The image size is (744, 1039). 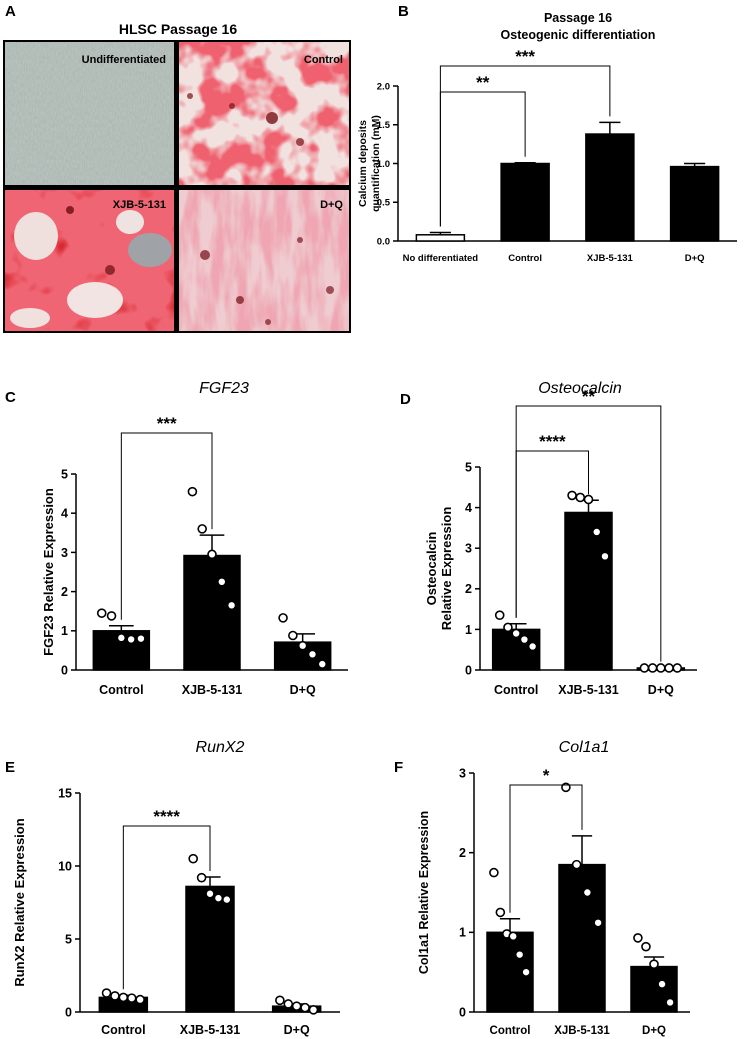 I want to click on y-tick-label: 4, so click(x=468, y=508).